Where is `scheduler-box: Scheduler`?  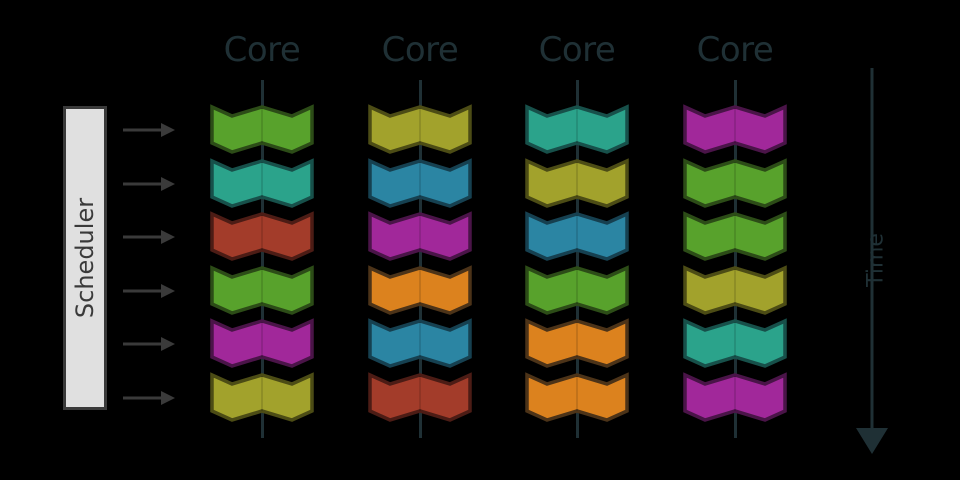 scheduler-box: Scheduler is located at coordinates (85, 258).